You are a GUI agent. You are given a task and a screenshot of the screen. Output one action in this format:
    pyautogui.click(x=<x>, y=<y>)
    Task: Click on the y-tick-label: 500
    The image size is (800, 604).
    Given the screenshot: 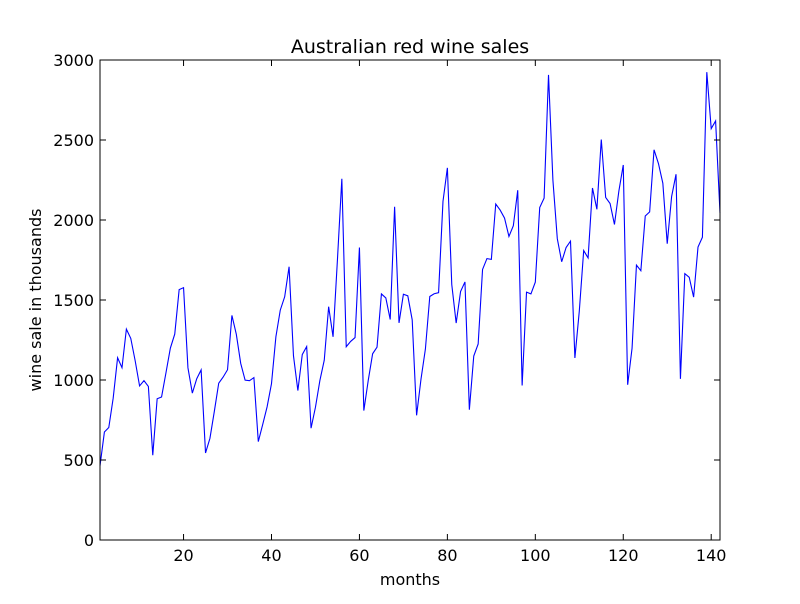 What is the action you would take?
    pyautogui.click(x=78, y=460)
    